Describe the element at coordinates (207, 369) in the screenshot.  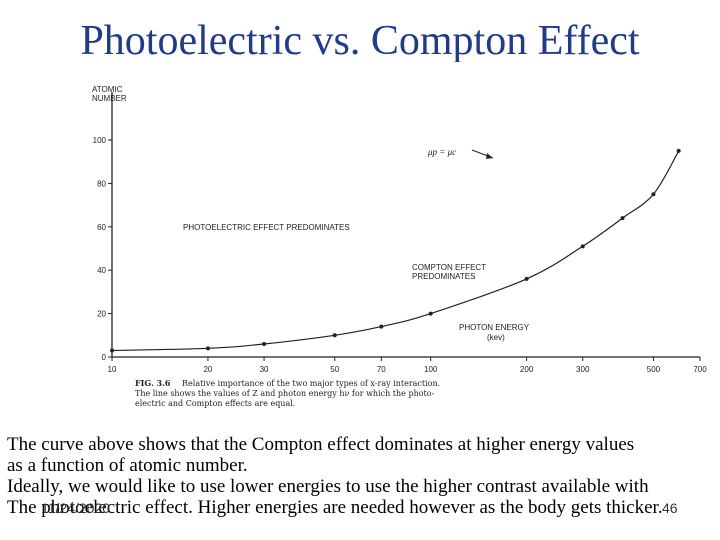
I see `x-tick-label: 20` at that location.